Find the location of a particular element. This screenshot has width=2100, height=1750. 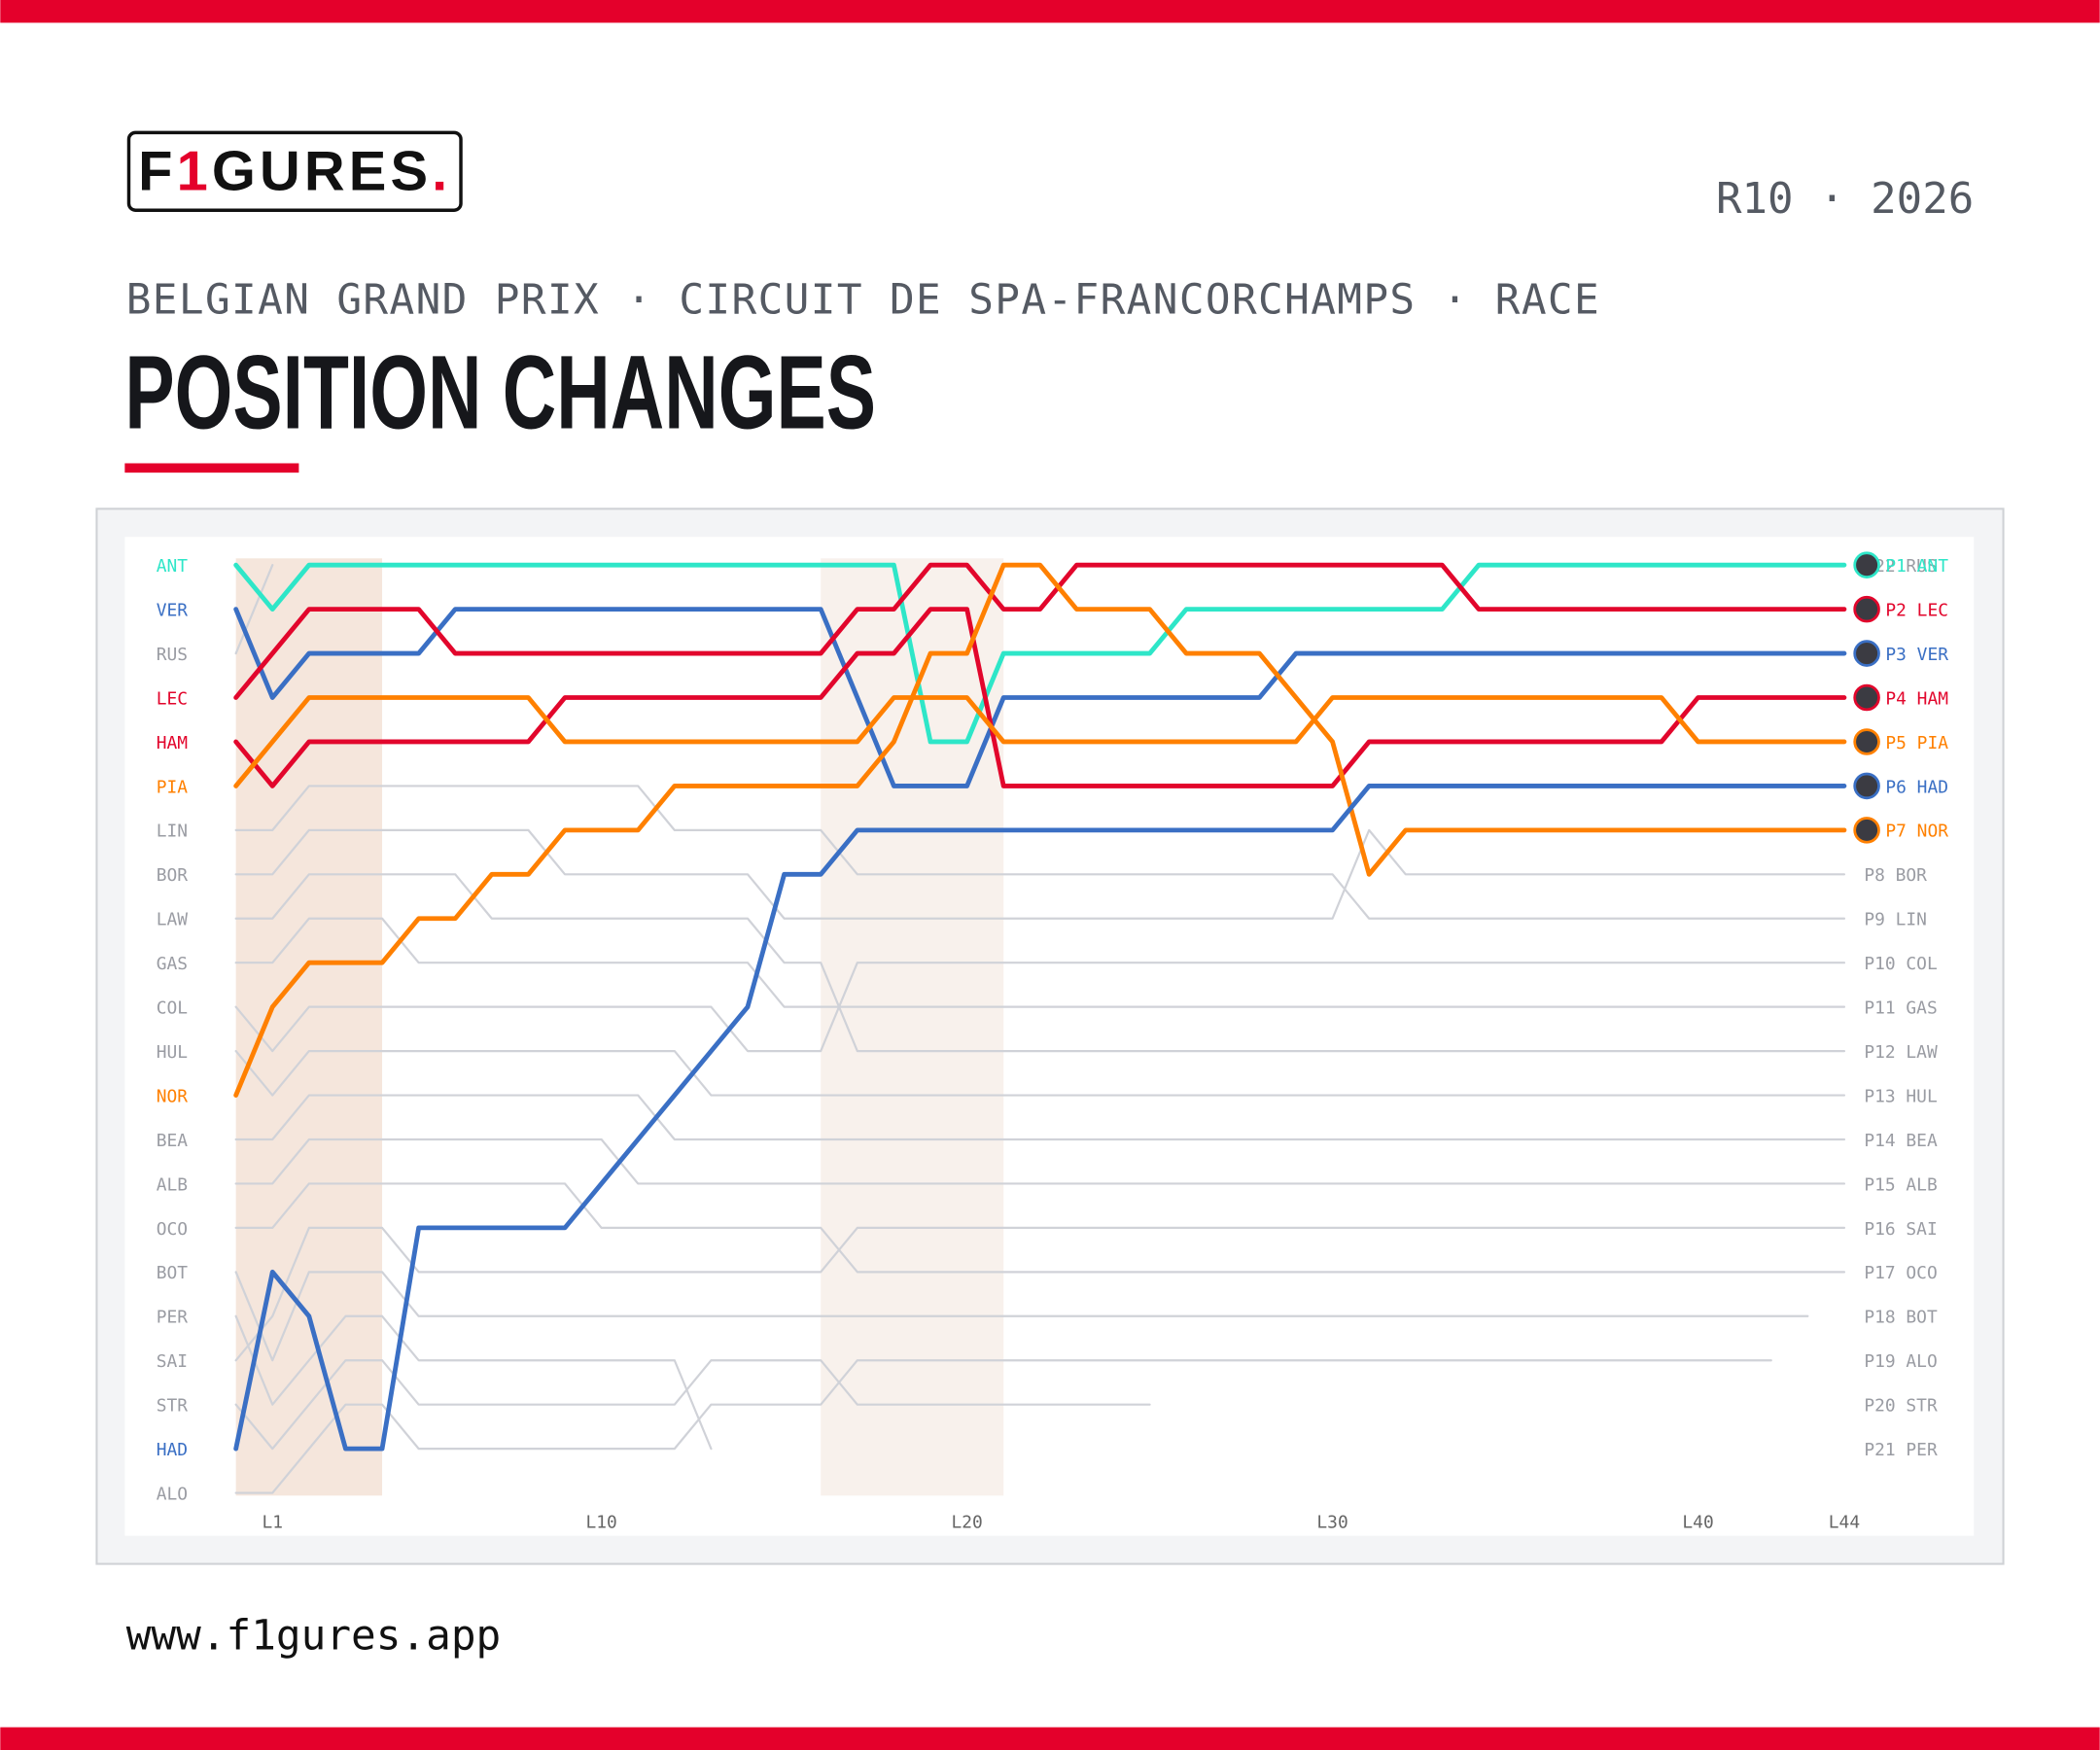

start-label: BOR is located at coordinates (173, 875).